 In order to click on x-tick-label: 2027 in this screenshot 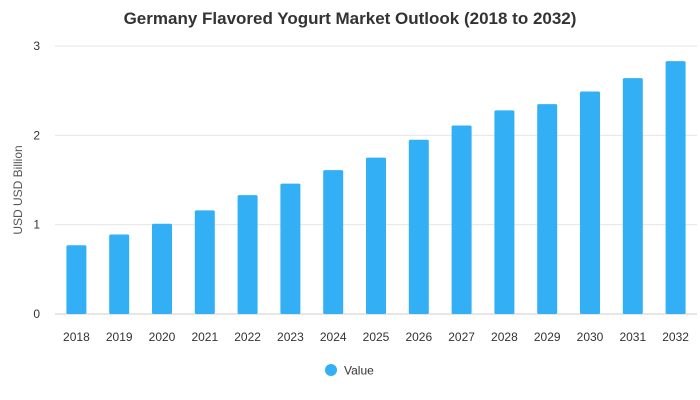, I will do `click(461, 337)`.